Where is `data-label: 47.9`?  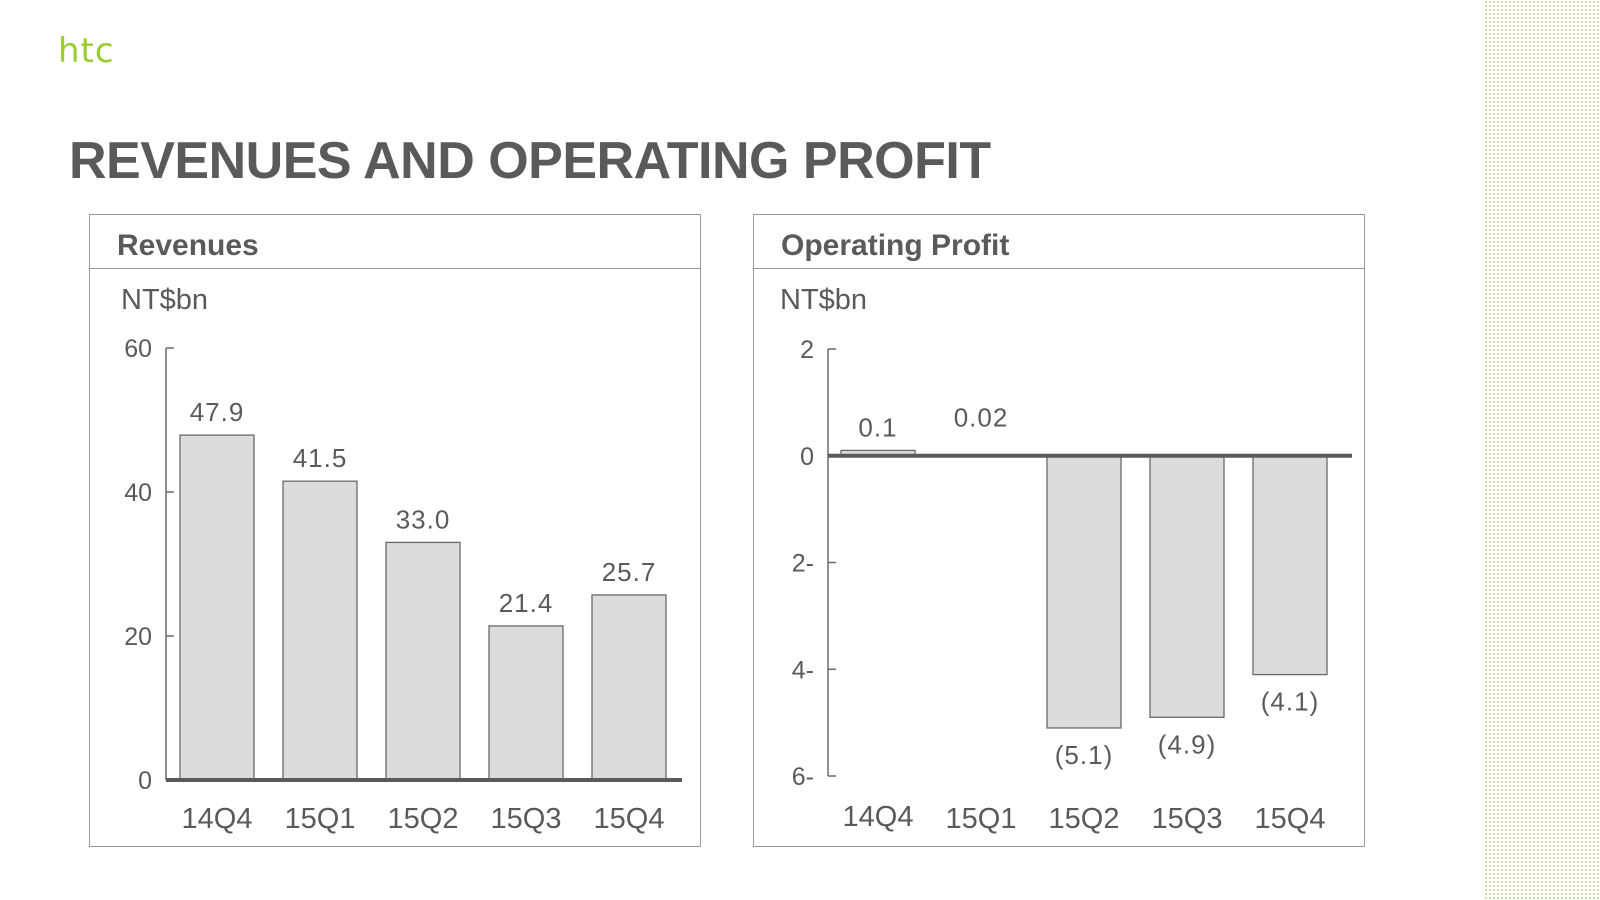 data-label: 47.9 is located at coordinates (217, 412).